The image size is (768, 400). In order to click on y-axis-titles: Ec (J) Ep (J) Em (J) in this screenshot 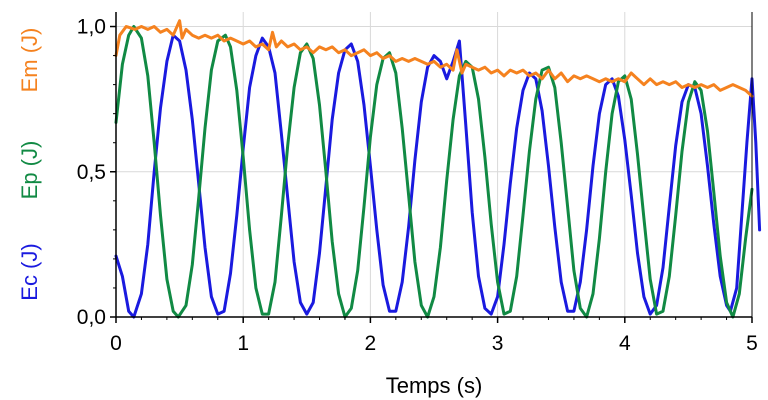, I will do `click(29, 164)`.